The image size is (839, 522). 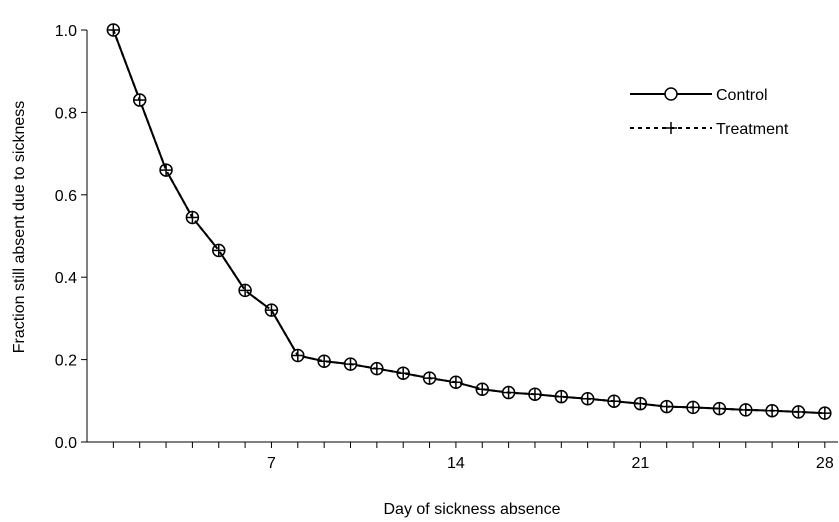 What do you see at coordinates (671, 128) in the screenshot?
I see `legend-marker-treatment` at bounding box center [671, 128].